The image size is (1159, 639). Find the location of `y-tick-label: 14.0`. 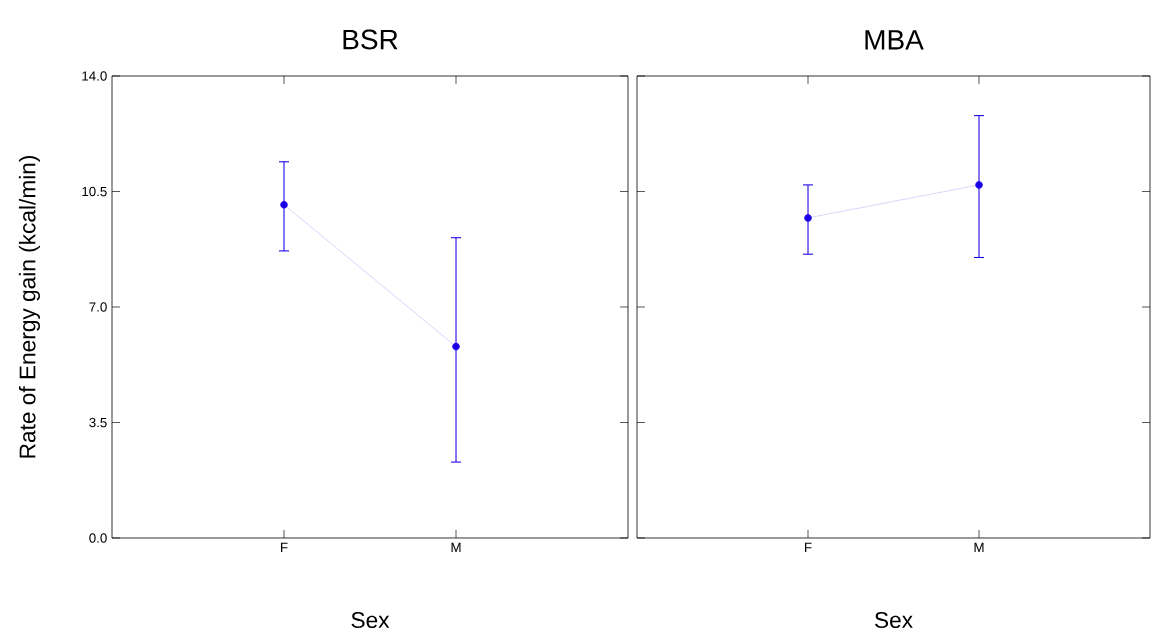

y-tick-label: 14.0 is located at coordinates (94, 76).